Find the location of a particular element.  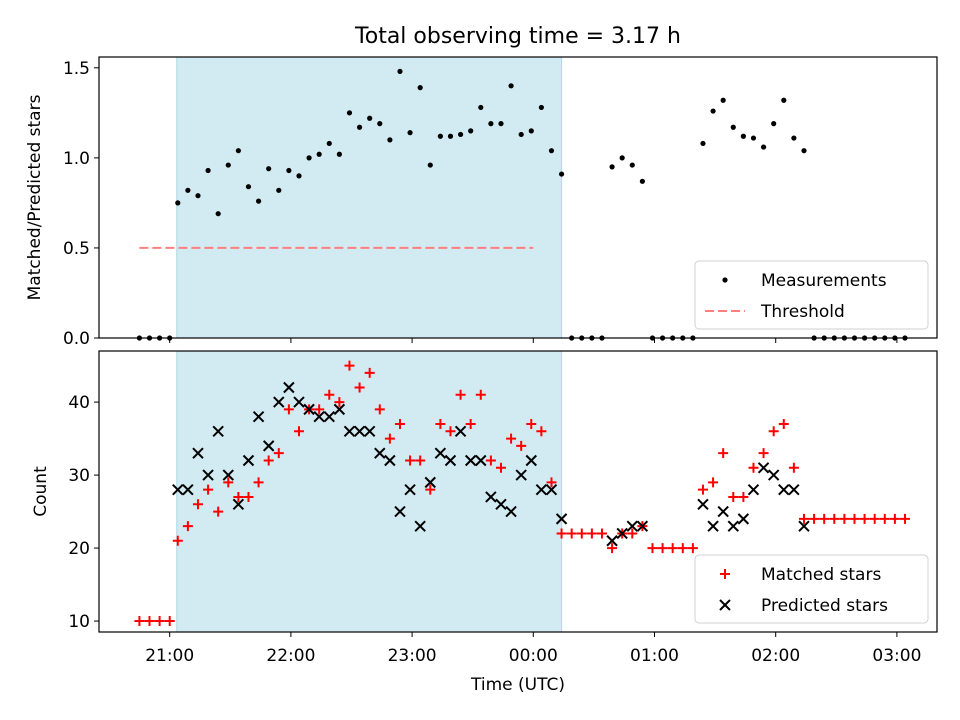

legend-box is located at coordinates (811, 589).